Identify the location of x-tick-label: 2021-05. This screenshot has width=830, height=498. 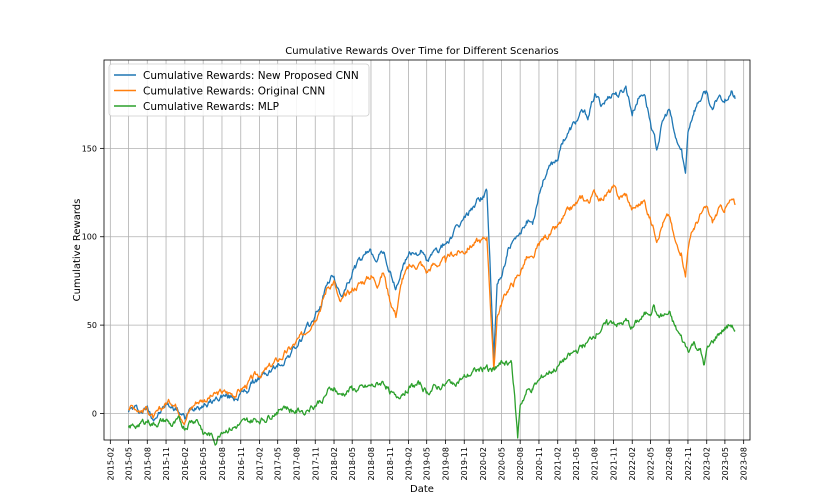
(576, 463).